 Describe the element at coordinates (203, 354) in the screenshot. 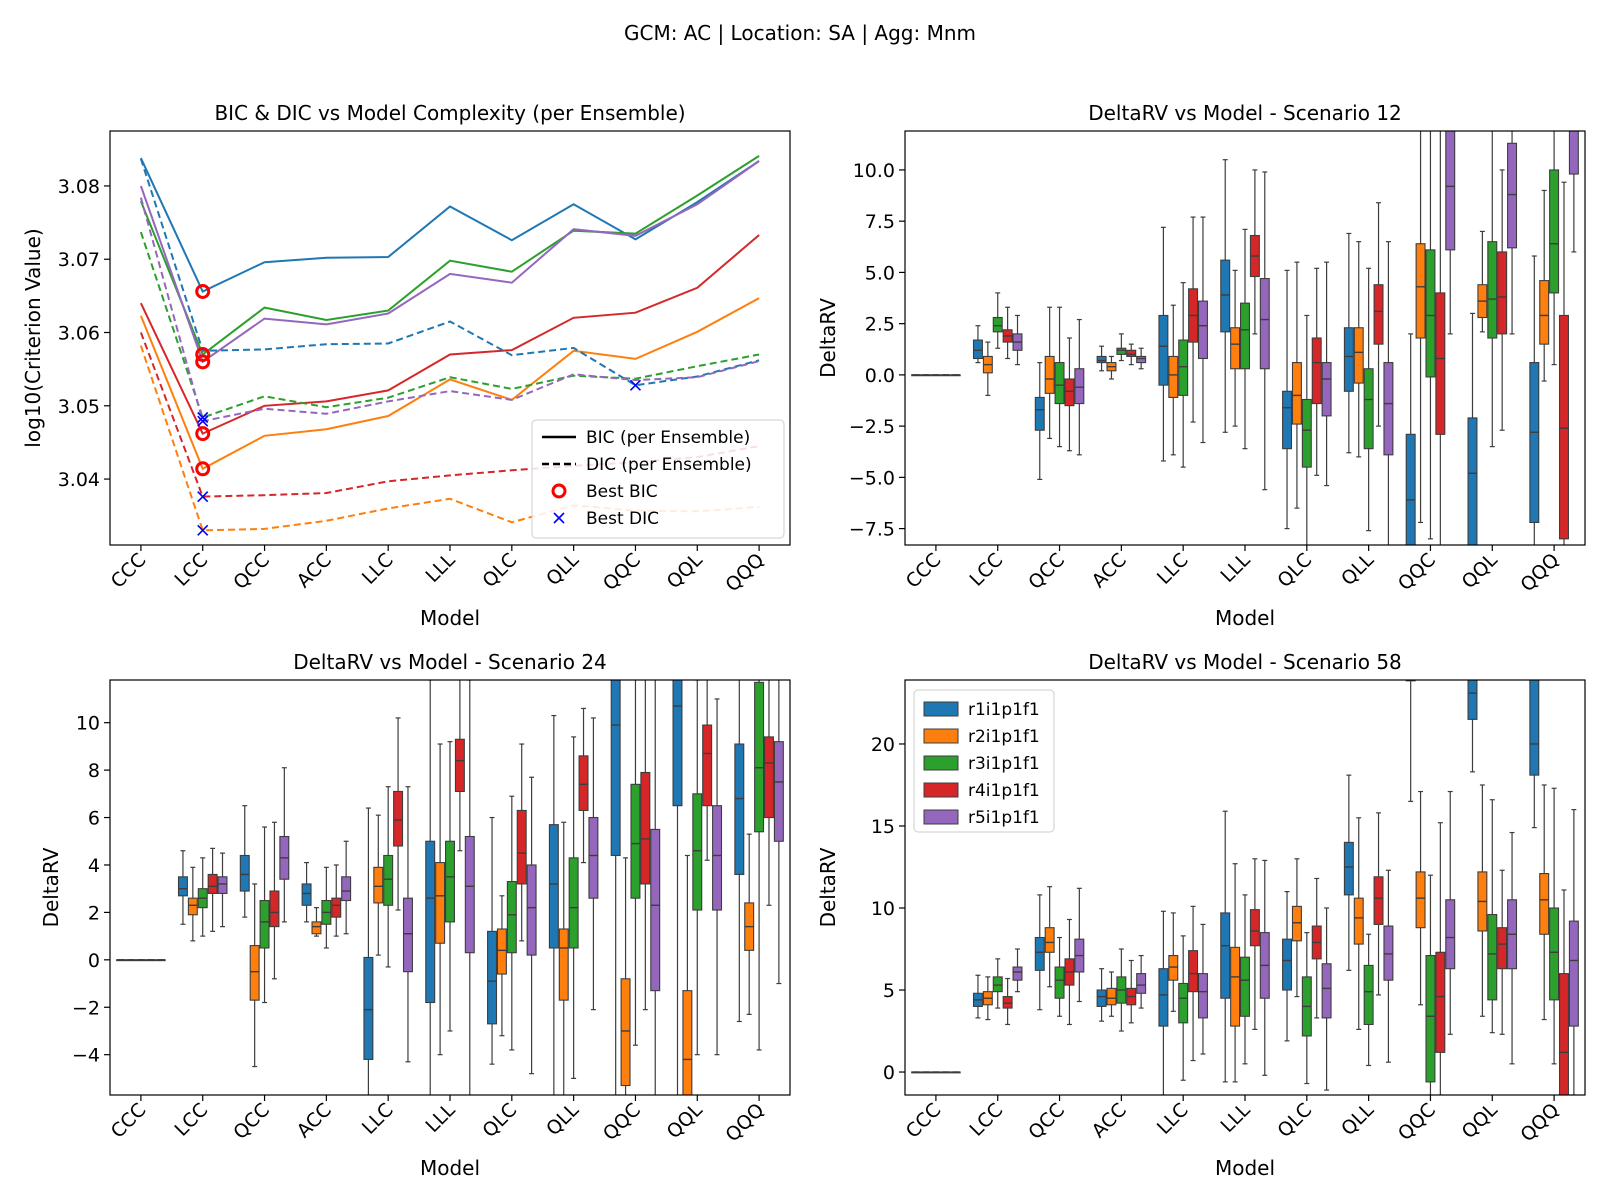

I see `best-bic-marker` at that location.